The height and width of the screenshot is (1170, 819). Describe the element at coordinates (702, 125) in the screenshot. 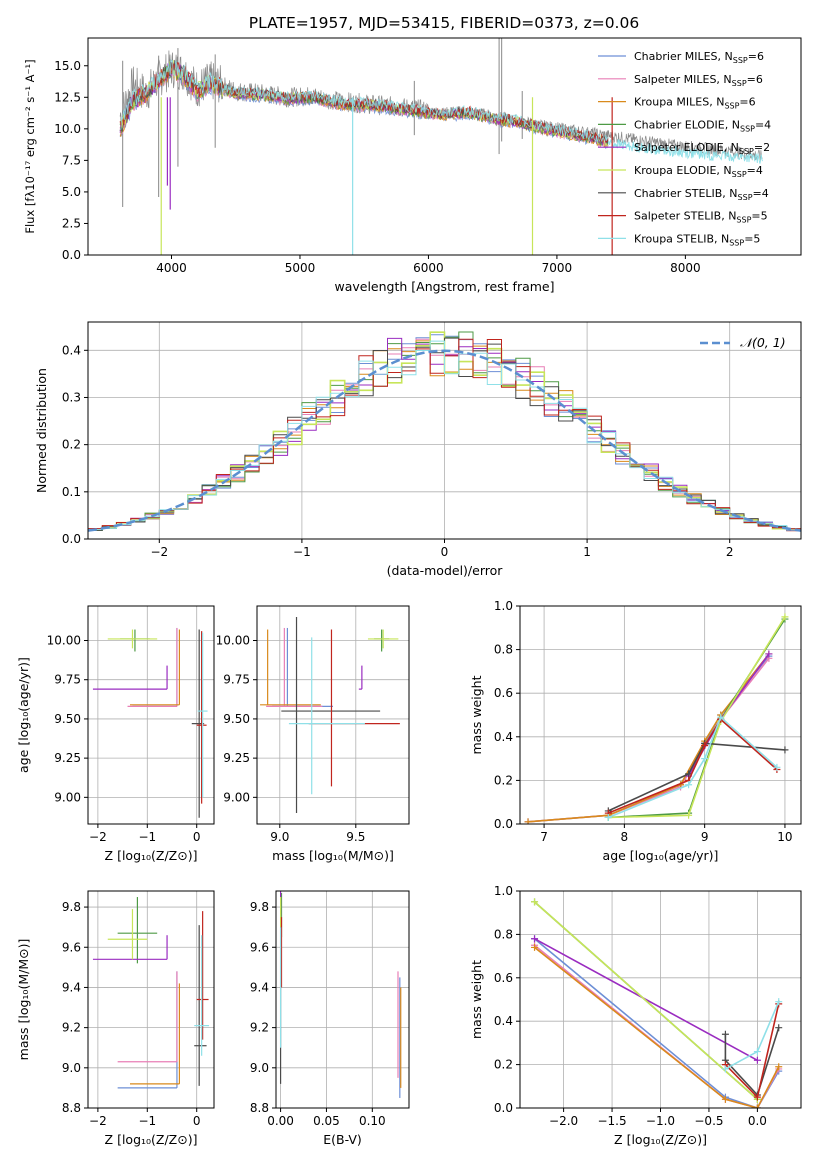

I see `legend-label: Chabrier ELODIE, NSSP=4` at that location.